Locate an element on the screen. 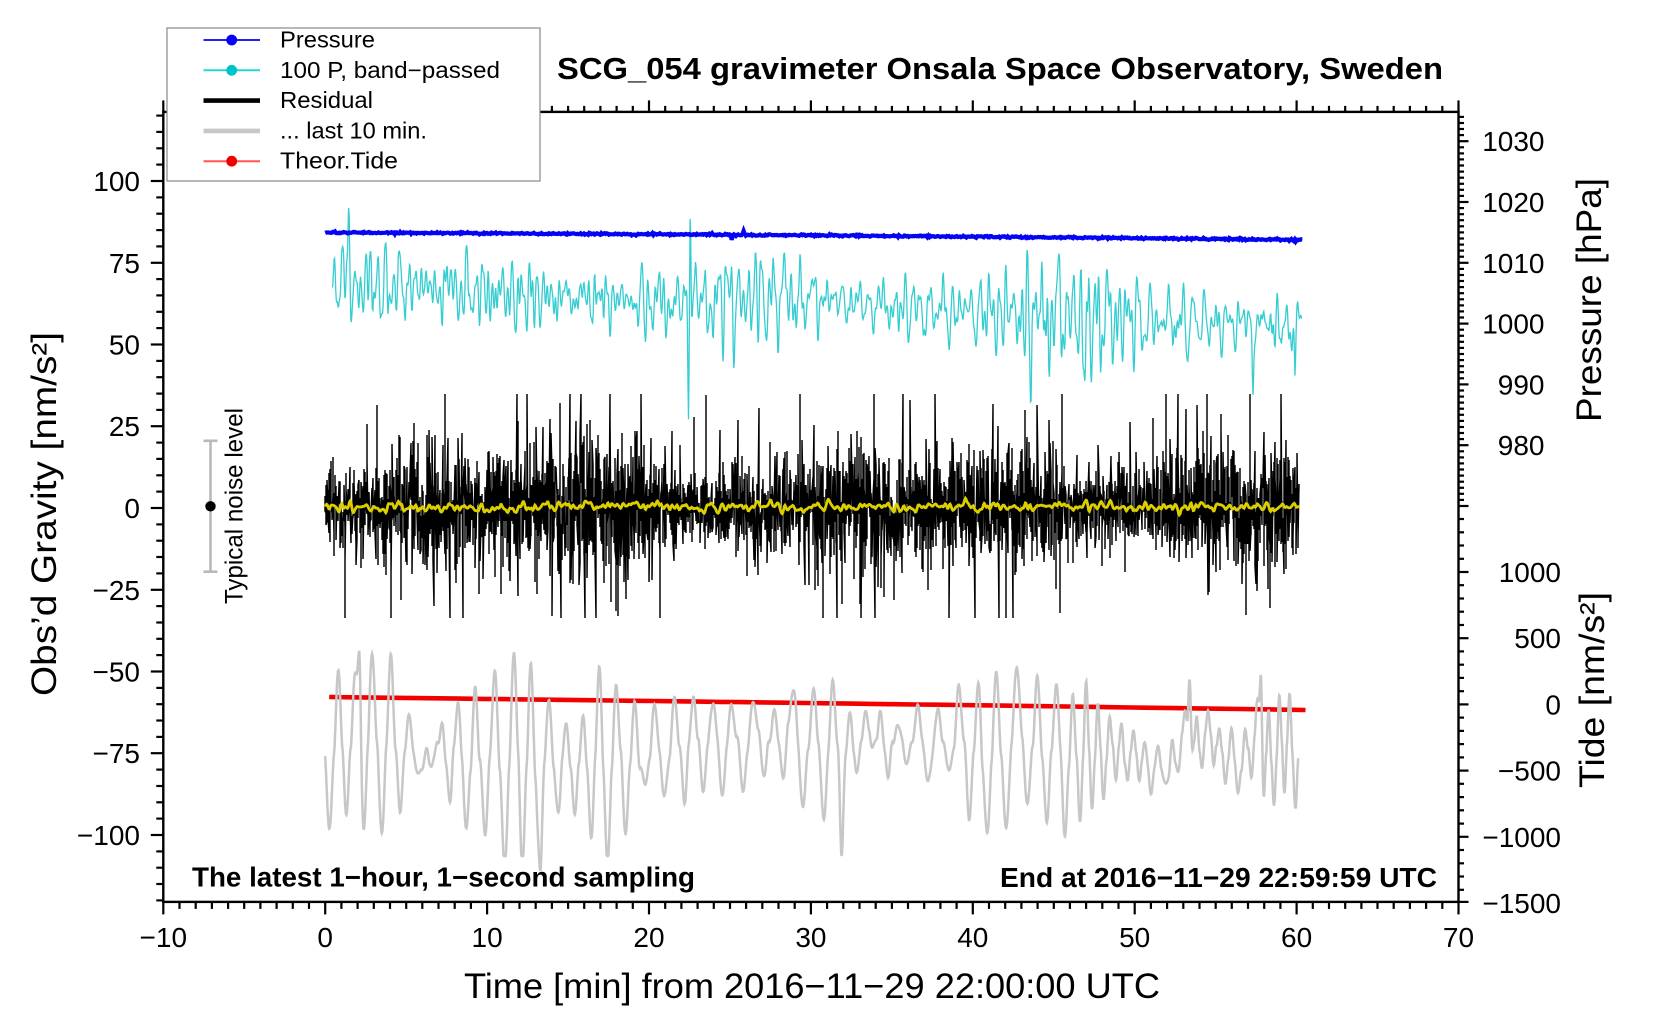  svg-text: −100 is located at coordinates (108, 835).